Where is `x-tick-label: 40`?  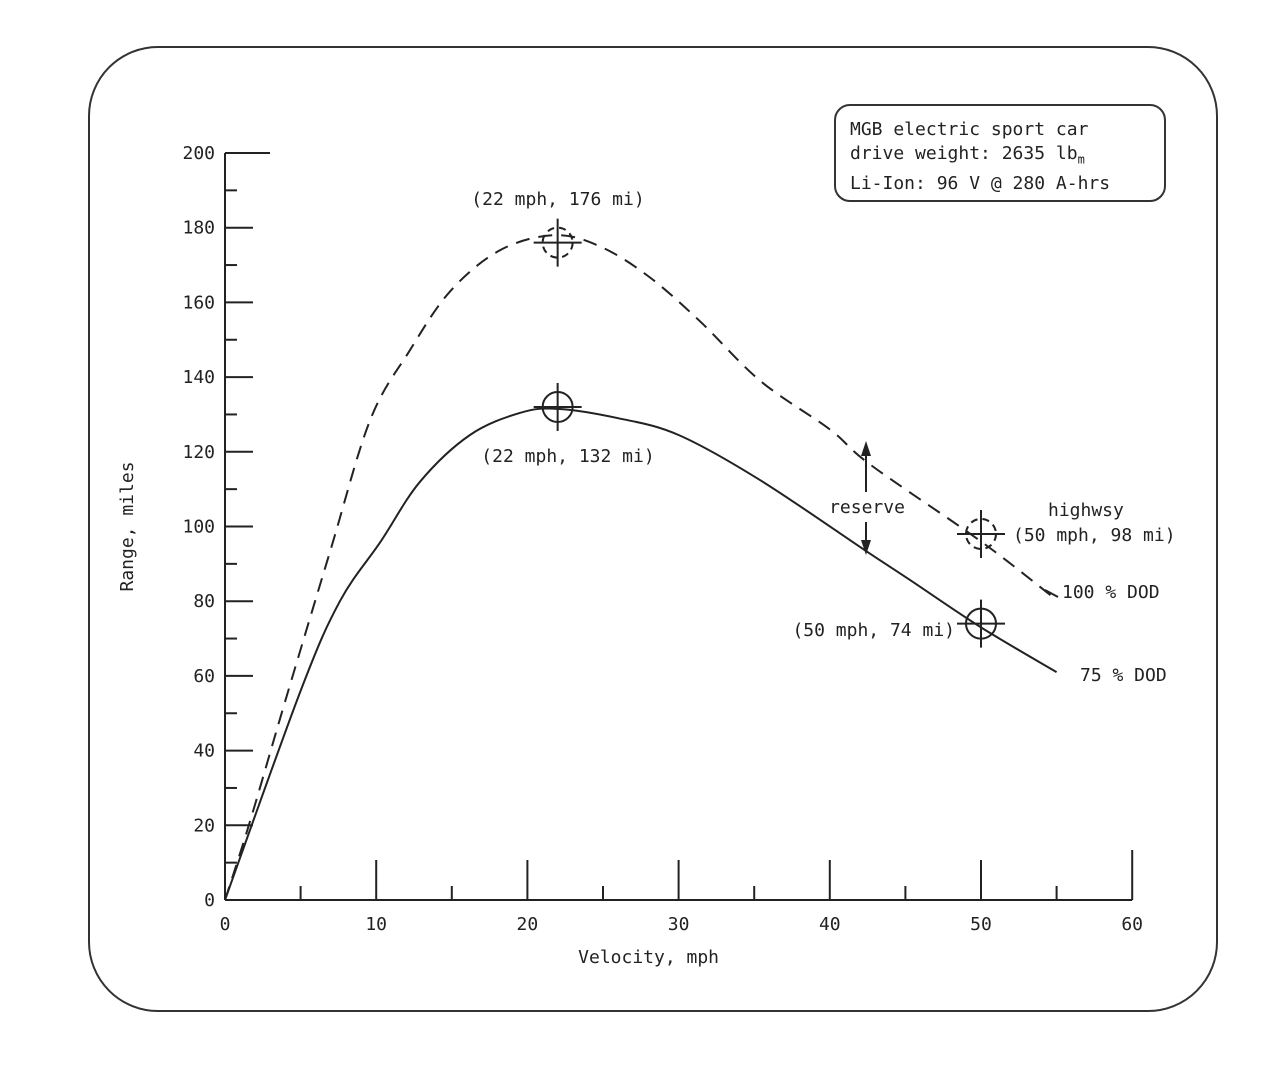 x-tick-label: 40 is located at coordinates (830, 924).